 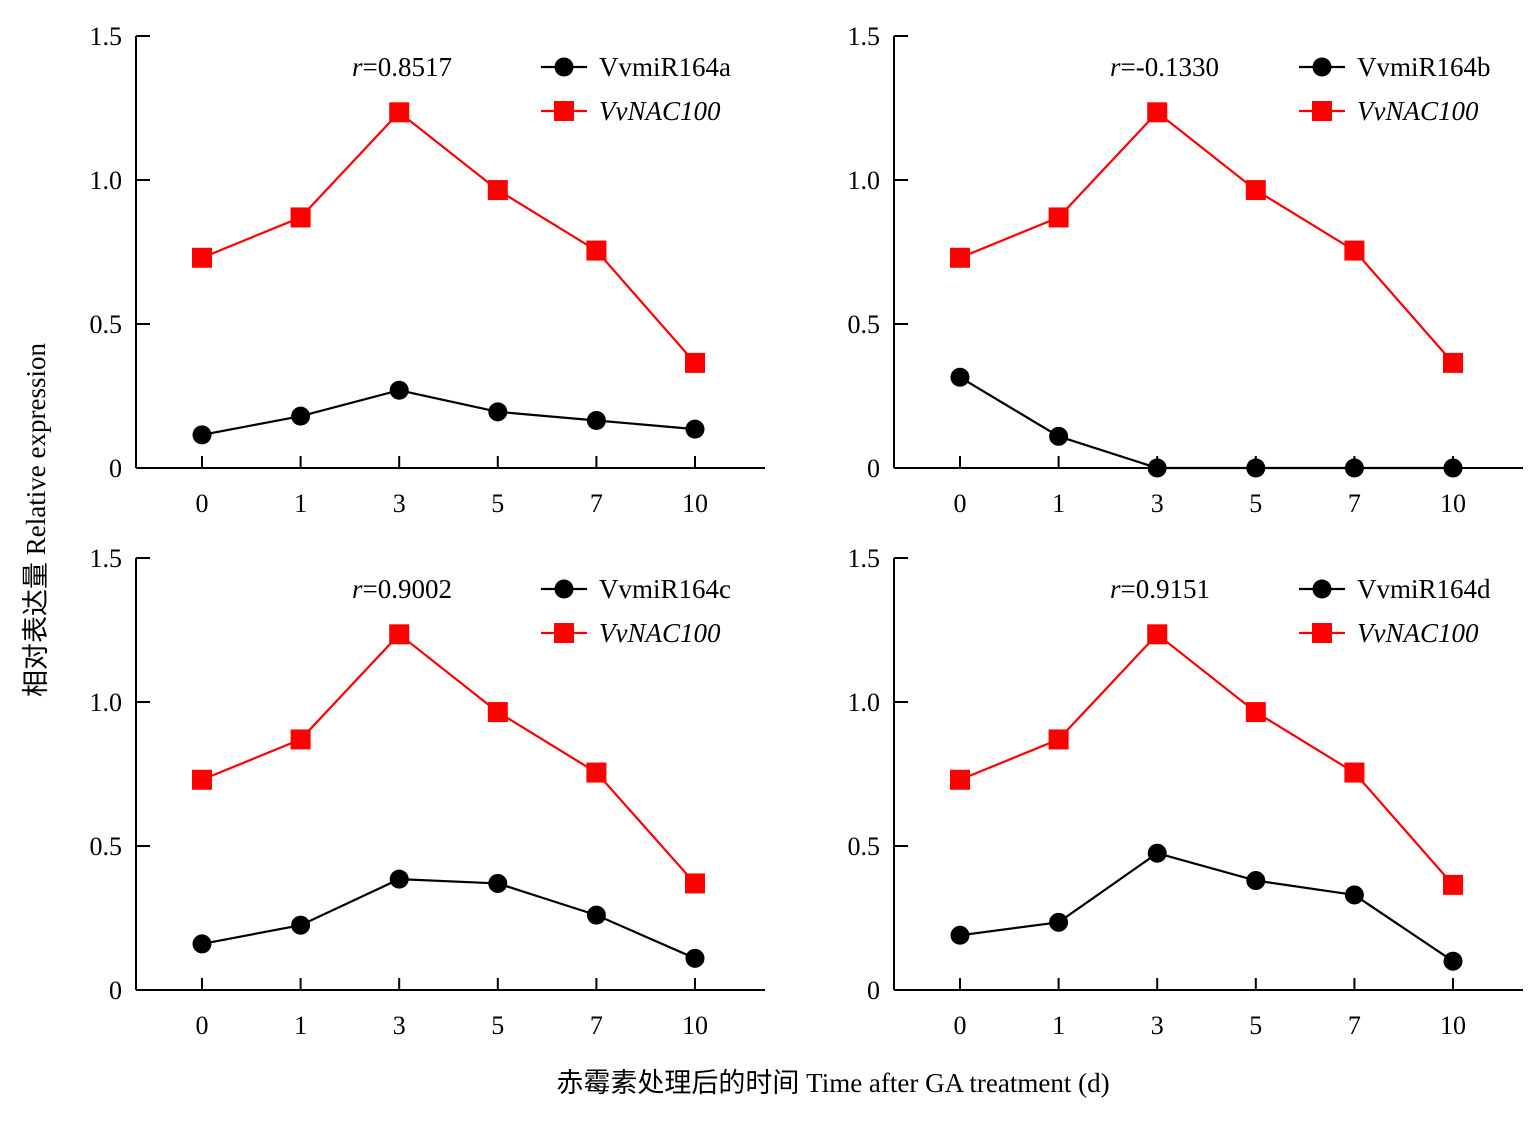 I want to click on legend-label: VvmiR164a, so click(x=665, y=67).